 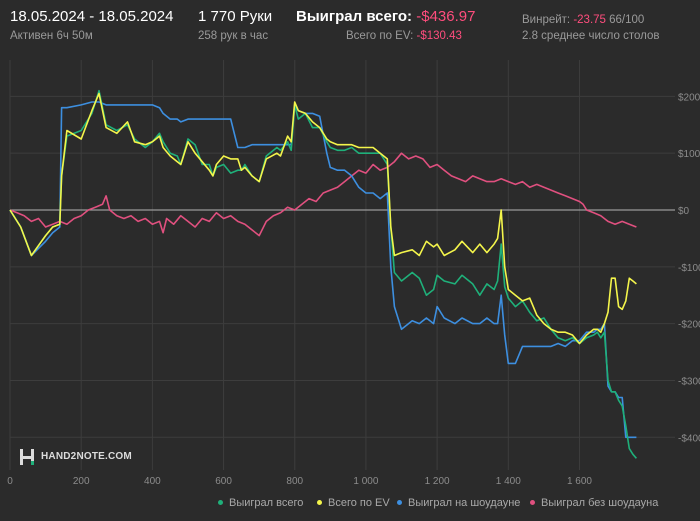 I want to click on winrate-suffix: 66/100, so click(x=625, y=20).